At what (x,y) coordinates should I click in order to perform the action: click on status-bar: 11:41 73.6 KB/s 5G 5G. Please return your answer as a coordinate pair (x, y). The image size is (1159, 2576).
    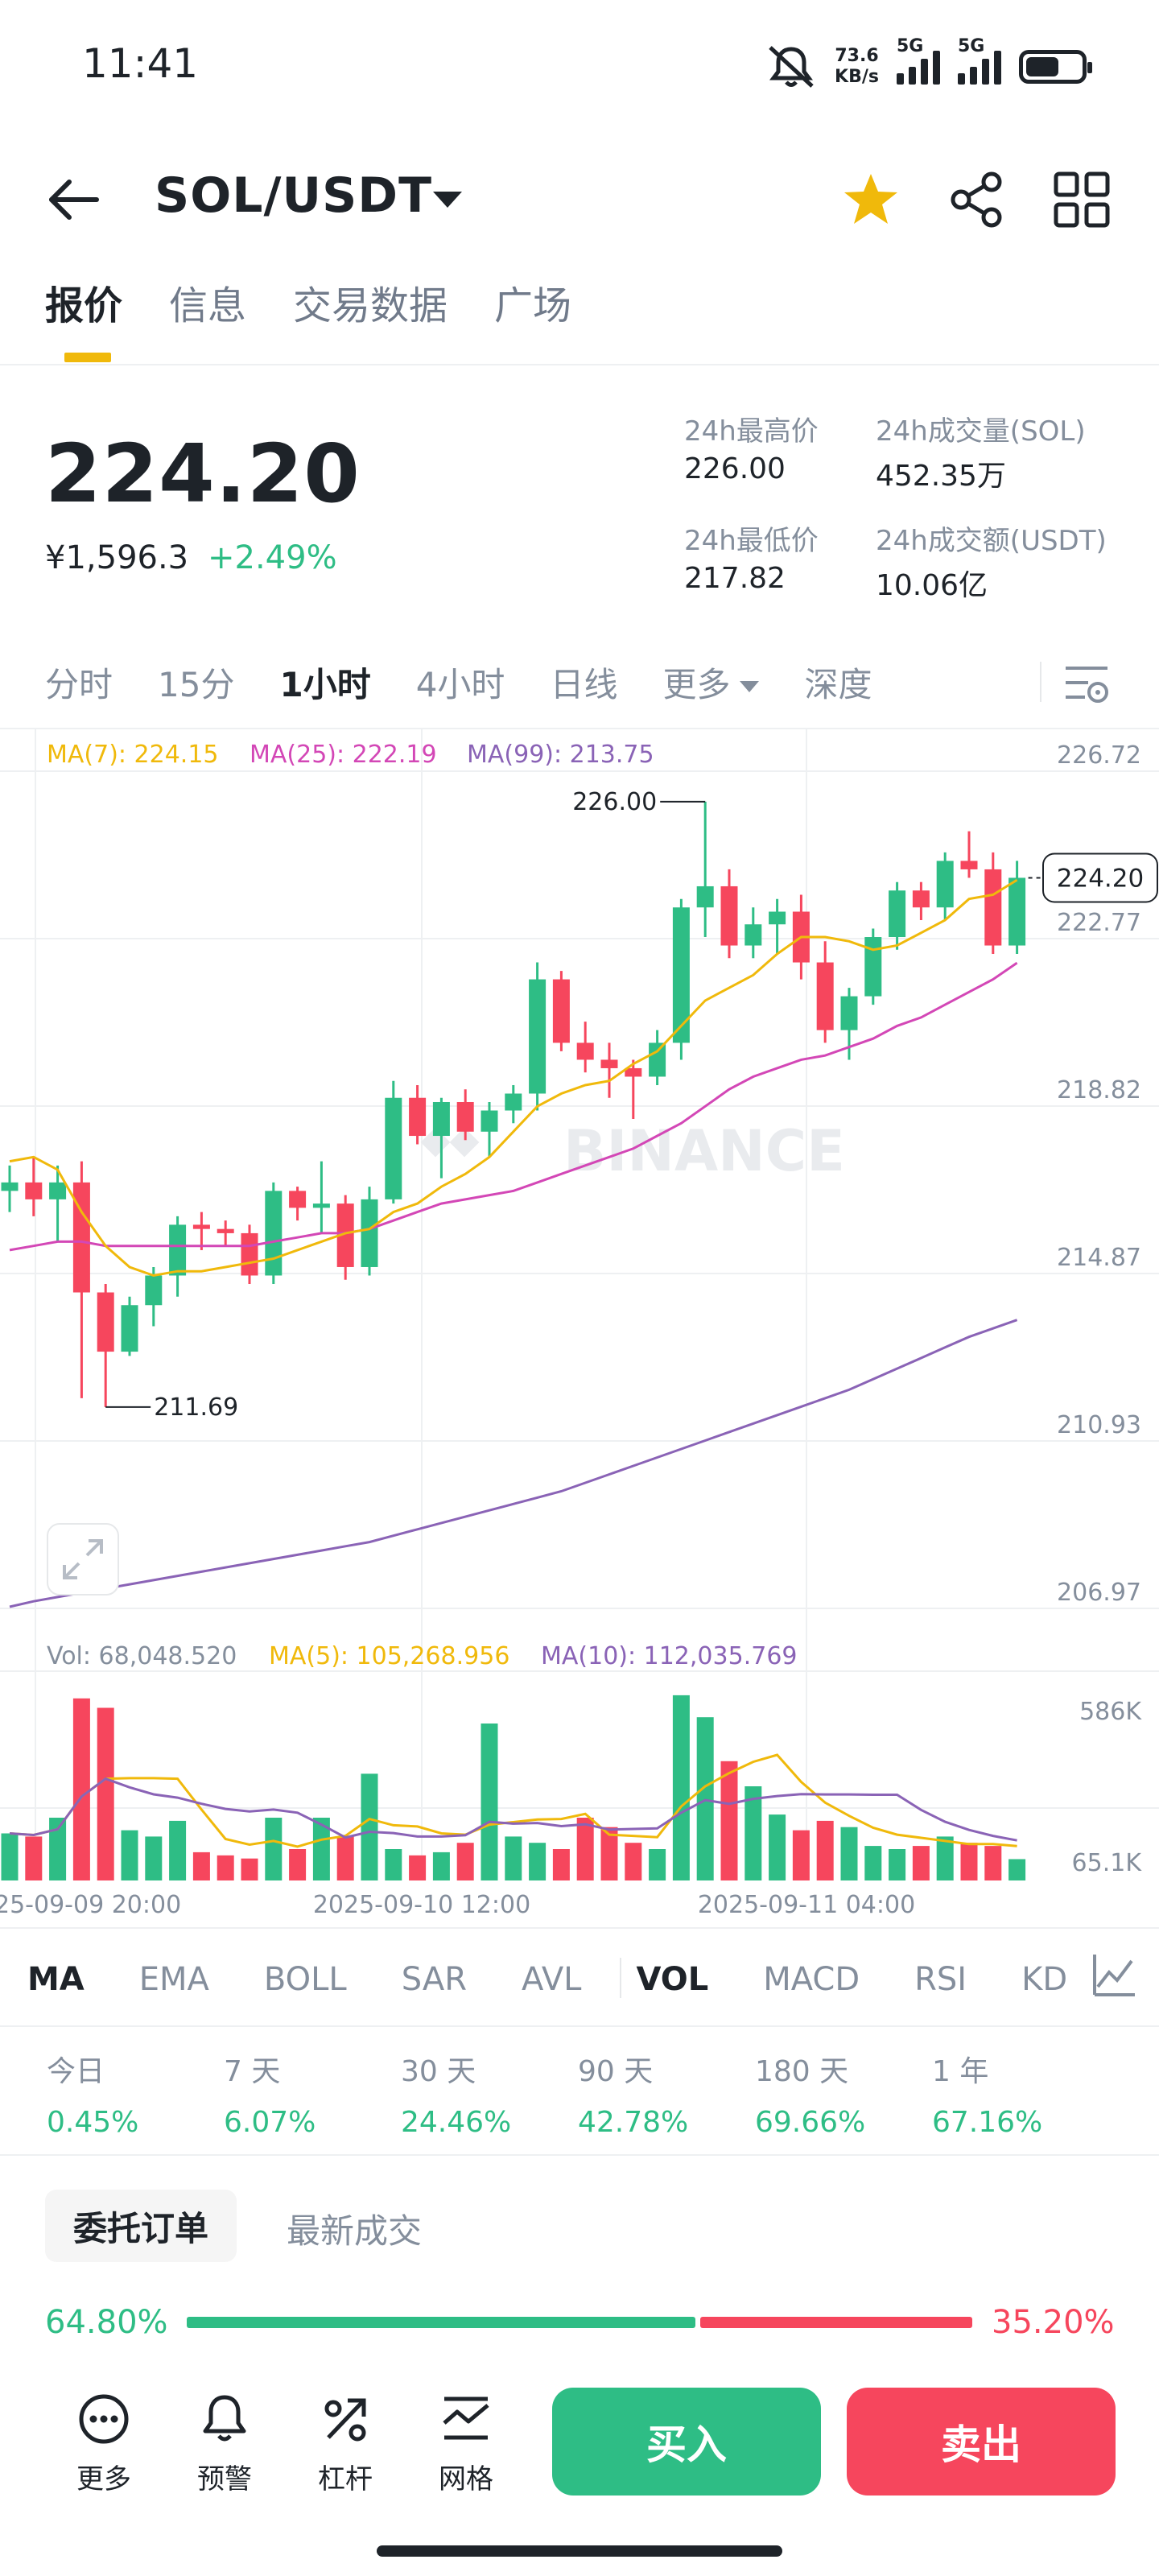
    Looking at the image, I should click on (579, 68).